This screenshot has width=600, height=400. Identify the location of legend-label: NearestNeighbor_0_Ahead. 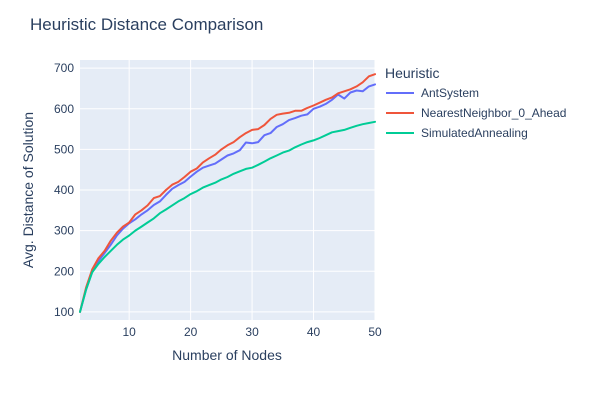
(493, 113).